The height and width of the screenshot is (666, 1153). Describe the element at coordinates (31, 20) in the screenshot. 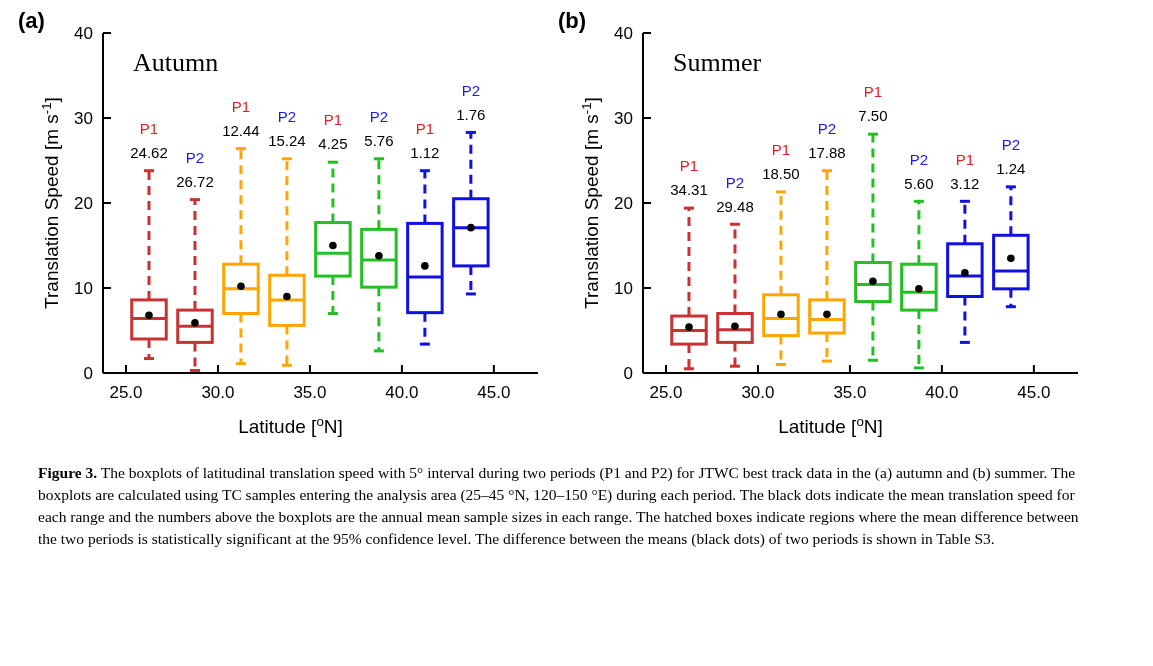

I see `chart-title: (a)` at that location.